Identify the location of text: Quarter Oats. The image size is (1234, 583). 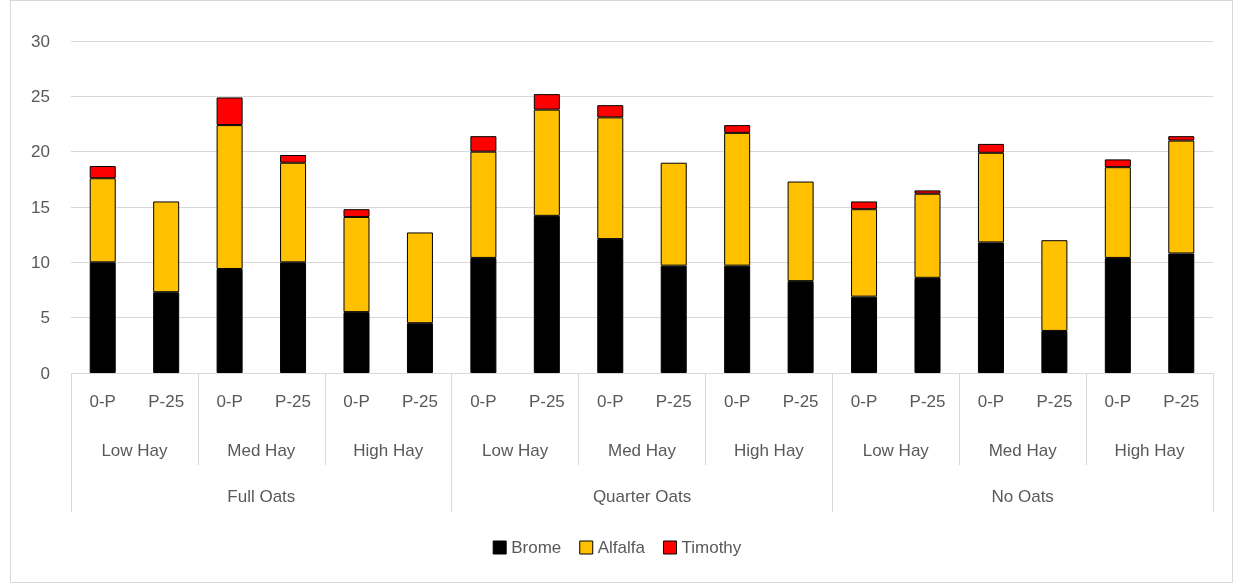
(642, 496).